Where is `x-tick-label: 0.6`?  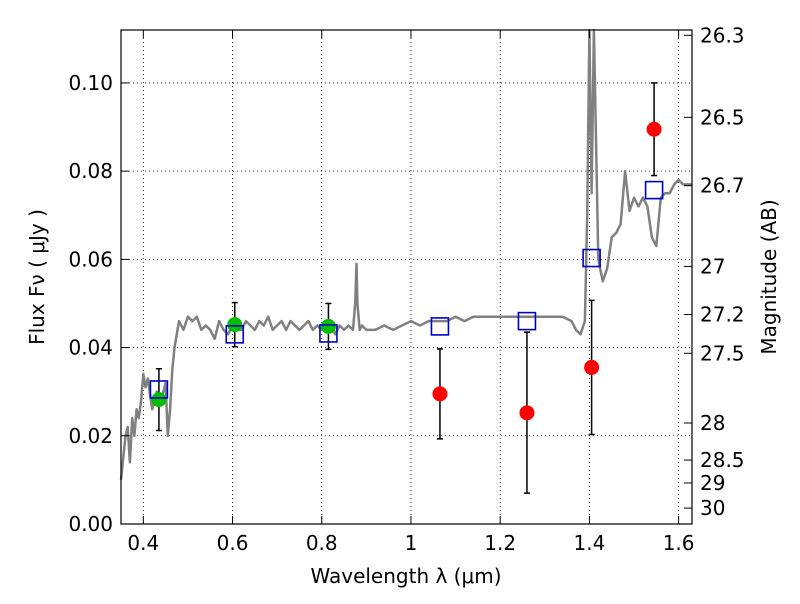 x-tick-label: 0.6 is located at coordinates (233, 543).